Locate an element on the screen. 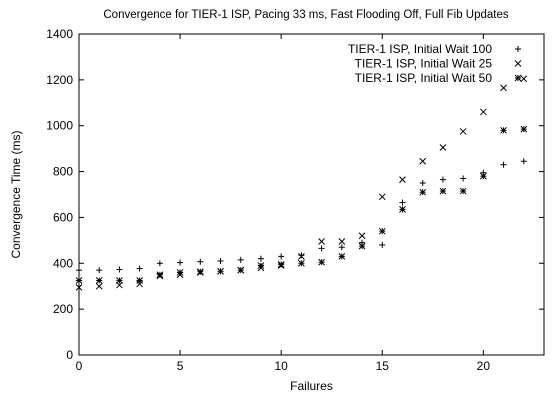  y-tick-label: 600 is located at coordinates (63, 217).